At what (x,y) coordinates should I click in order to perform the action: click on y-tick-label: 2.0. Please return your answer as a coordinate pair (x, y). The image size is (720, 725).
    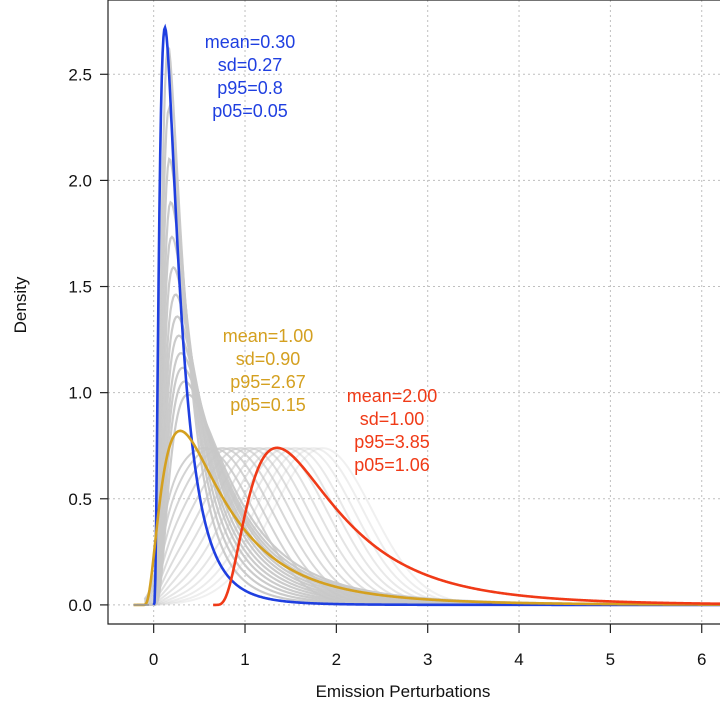
    Looking at the image, I should click on (80, 180).